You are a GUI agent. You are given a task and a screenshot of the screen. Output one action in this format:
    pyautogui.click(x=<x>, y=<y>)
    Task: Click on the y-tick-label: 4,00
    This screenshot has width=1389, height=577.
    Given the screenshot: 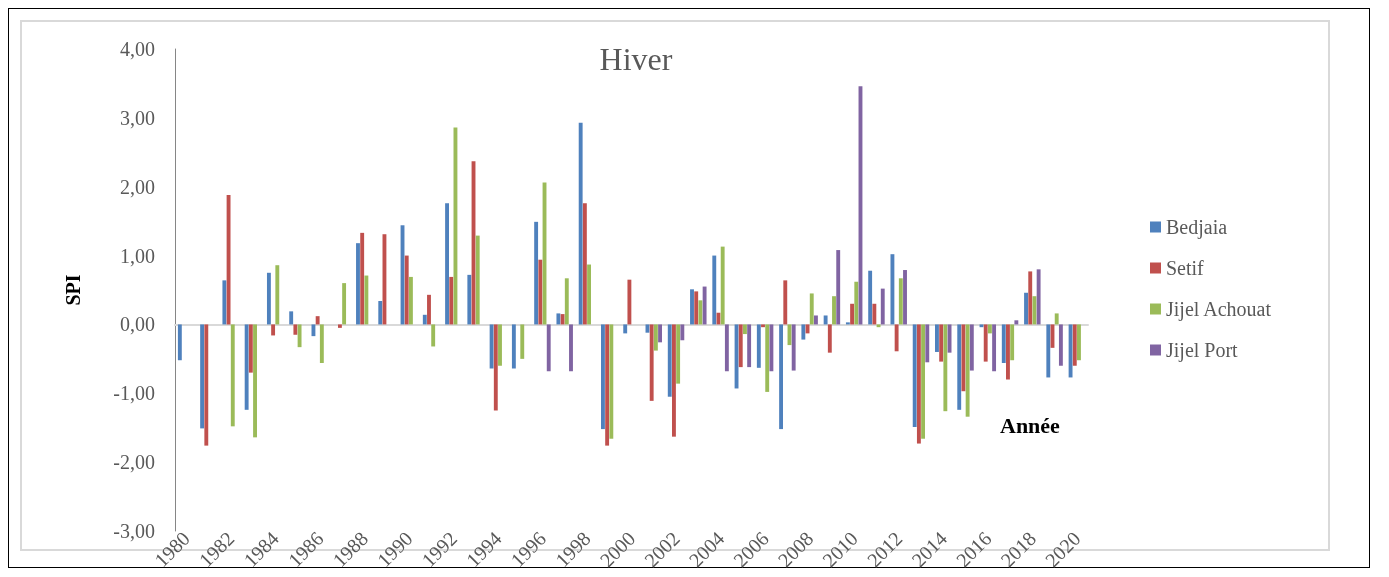 What is the action you would take?
    pyautogui.click(x=137, y=49)
    